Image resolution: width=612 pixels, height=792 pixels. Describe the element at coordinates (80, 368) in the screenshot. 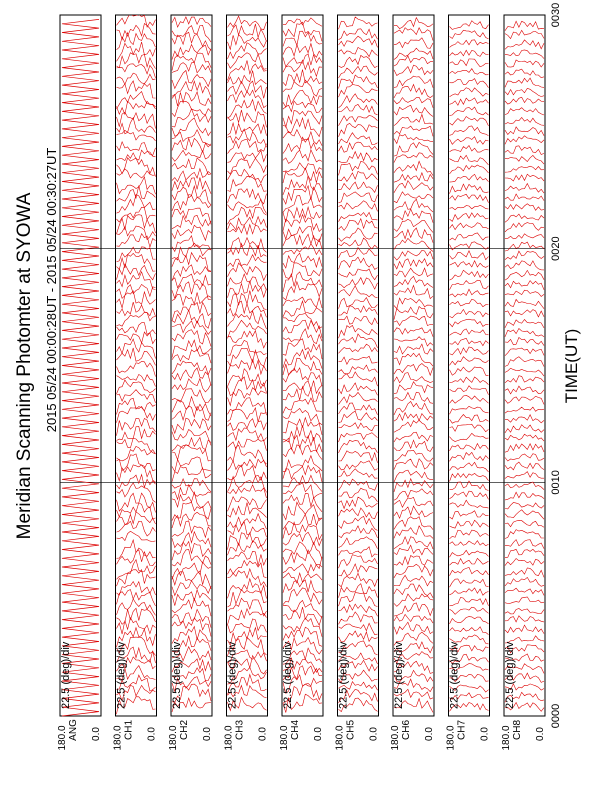

I see `trace-ang` at that location.